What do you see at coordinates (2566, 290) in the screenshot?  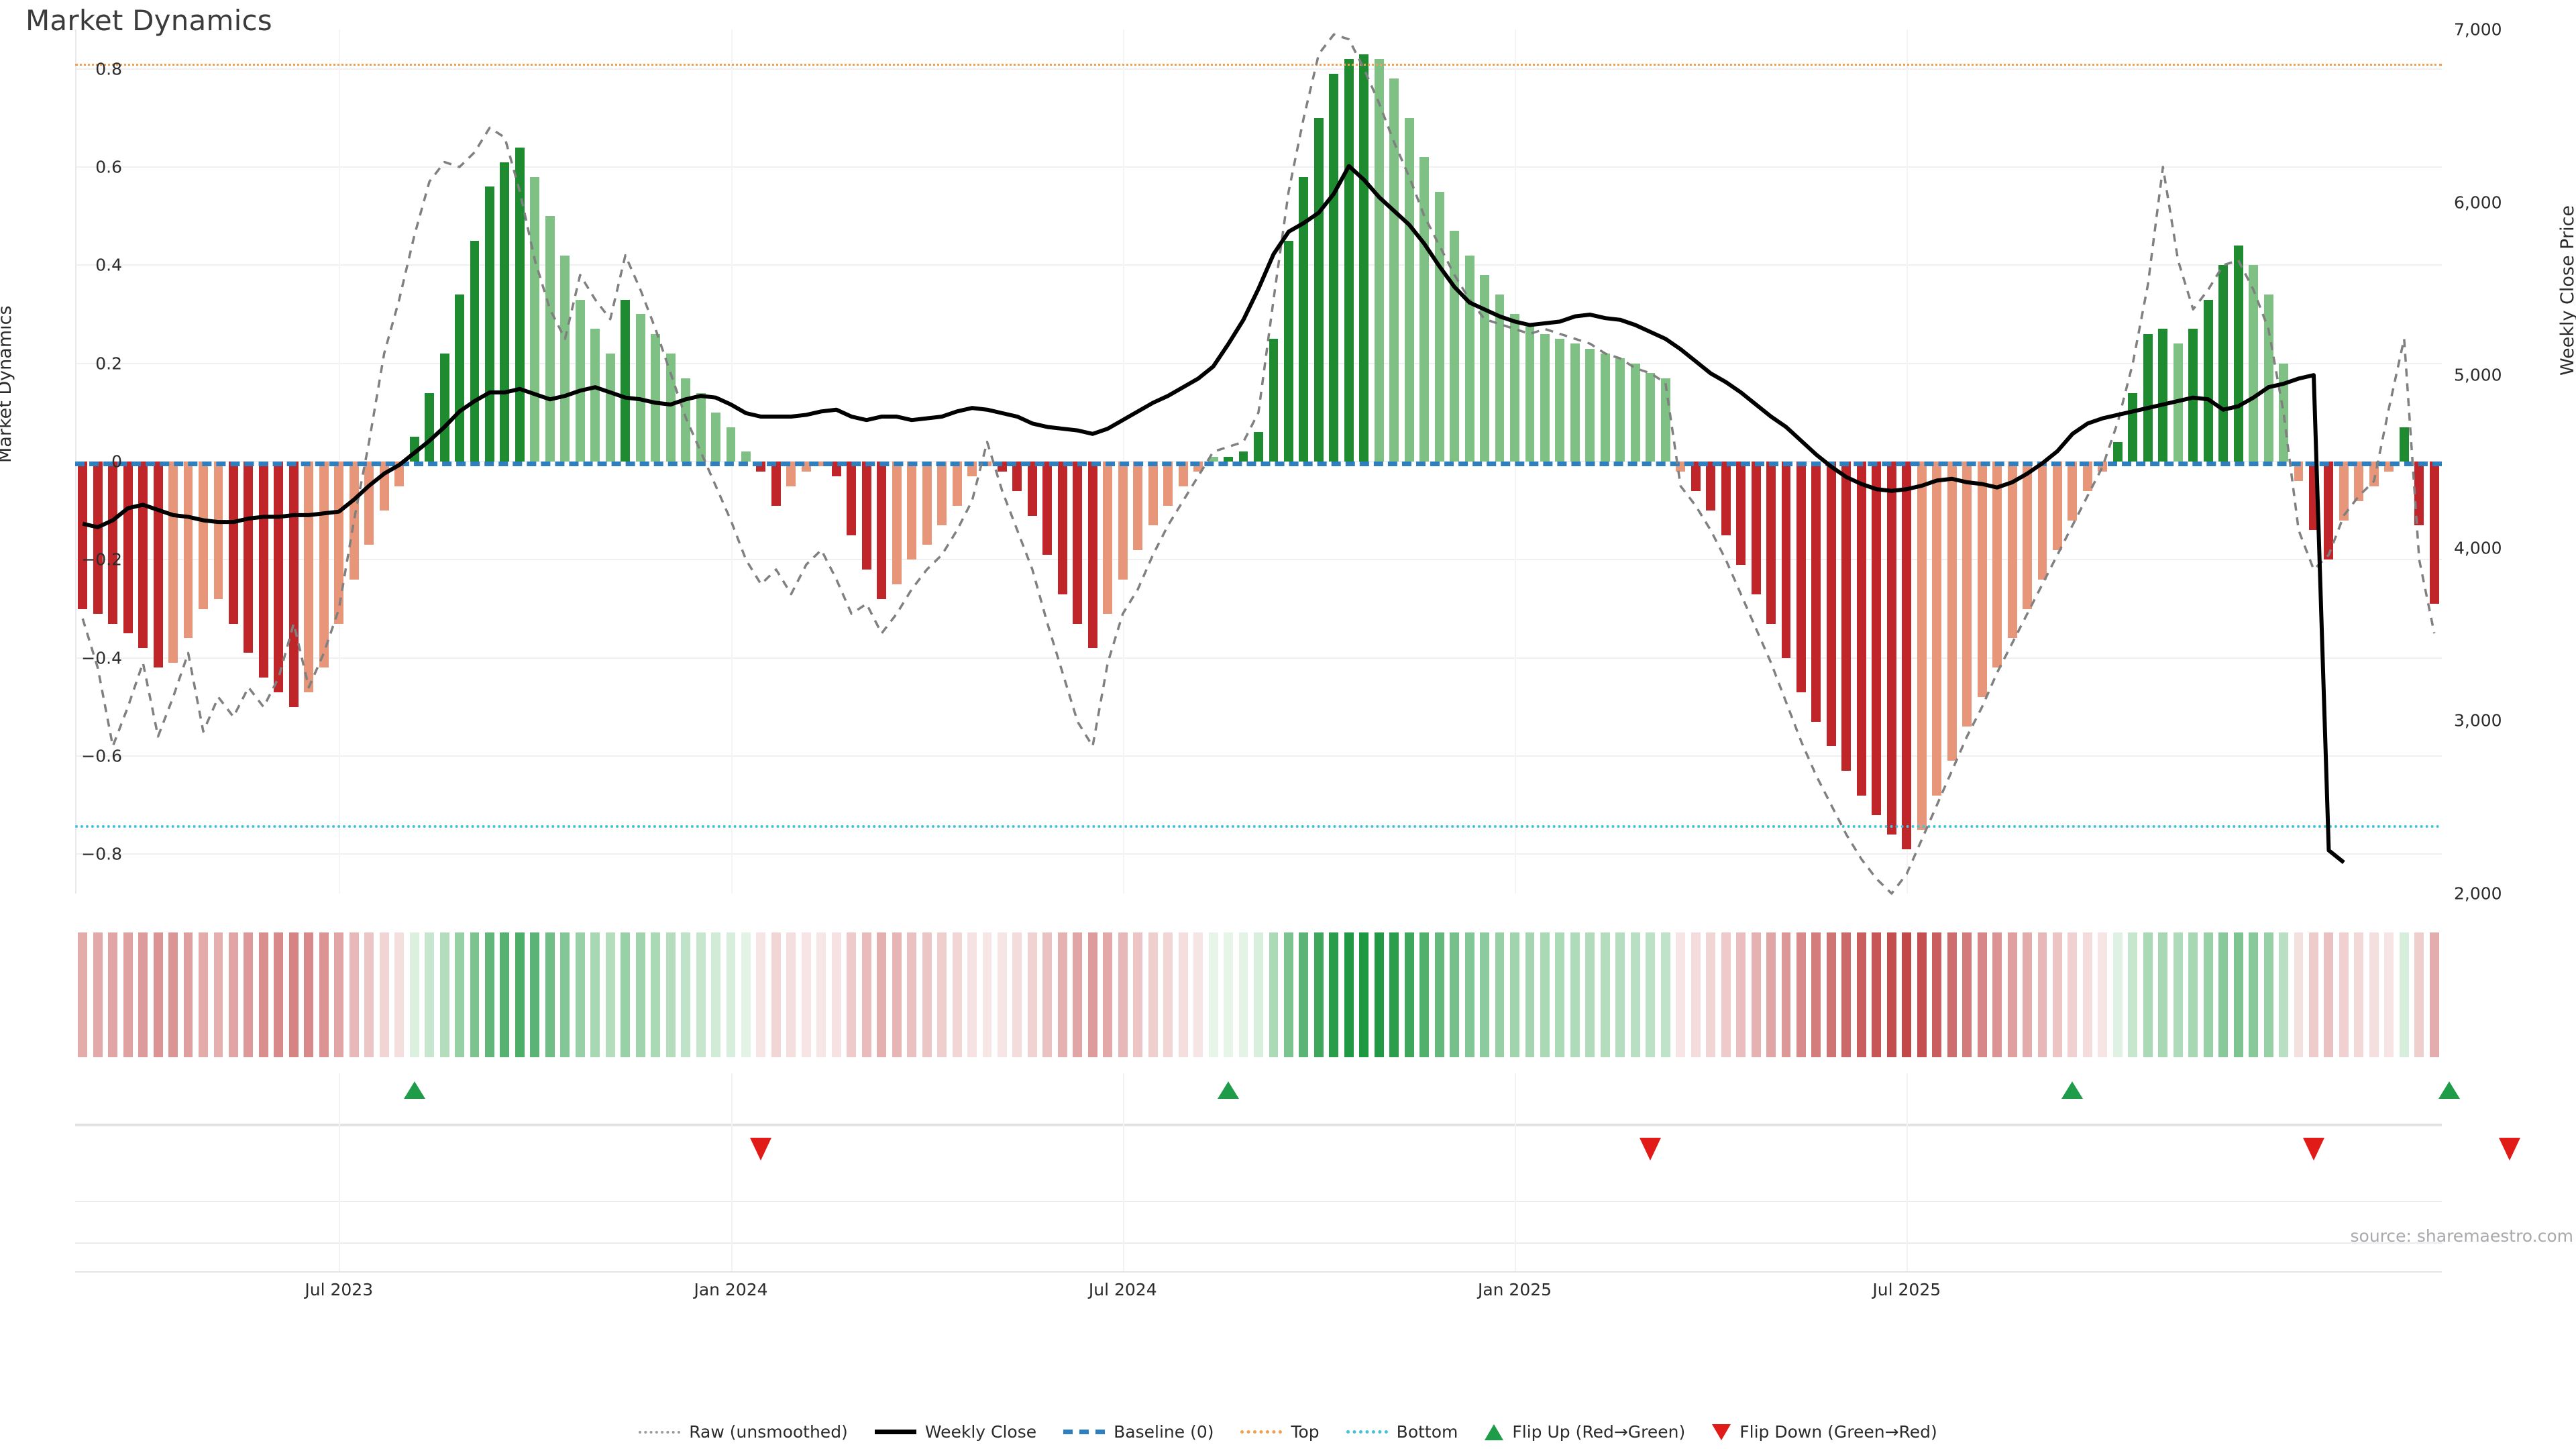 I see `y-axis-right-label: Weekly Close Price` at bounding box center [2566, 290].